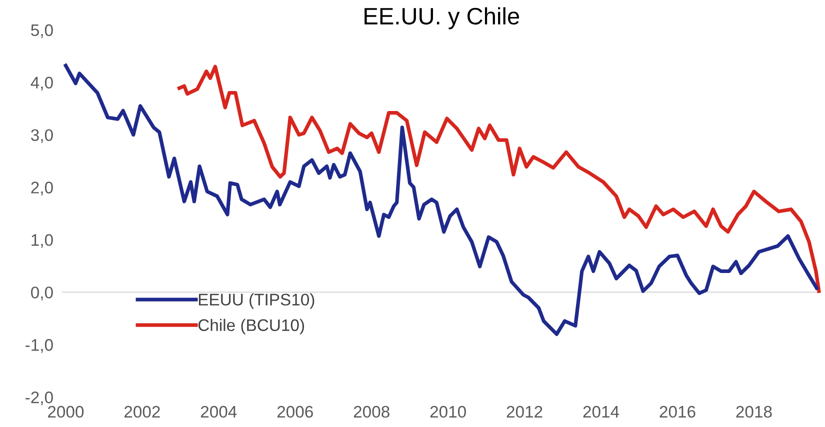 The image size is (825, 427). Describe the element at coordinates (42, 136) in the screenshot. I see `y-tick-label: 3,0` at that location.